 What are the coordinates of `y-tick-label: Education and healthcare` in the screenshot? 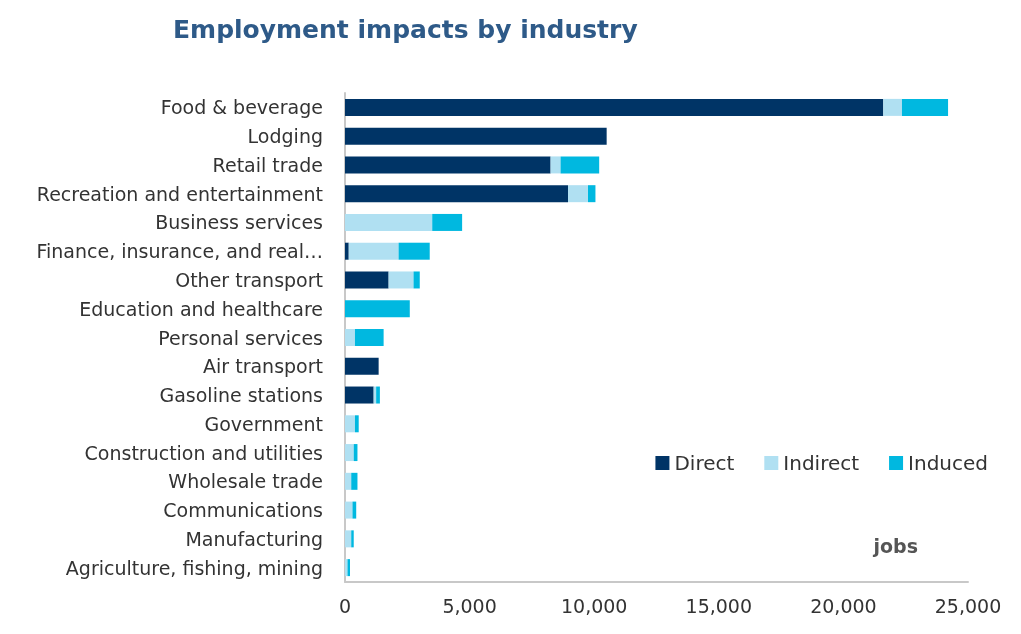 It's located at (201, 308).